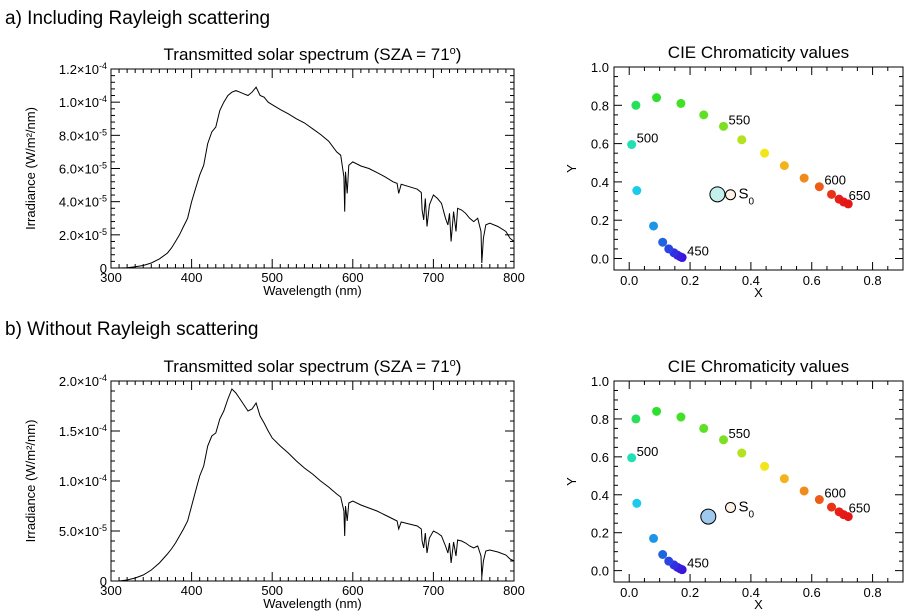  Describe the element at coordinates (571, 168) in the screenshot. I see `y-axis-label: Y` at that location.